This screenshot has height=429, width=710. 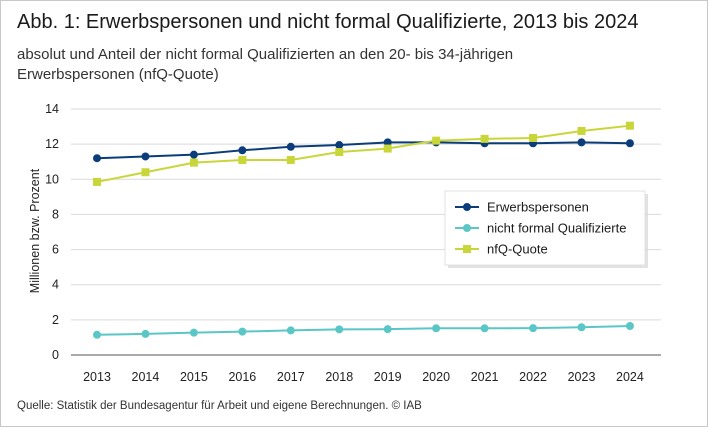 What do you see at coordinates (35, 230) in the screenshot?
I see `y-axis-label: Millionen bzw. Prozent` at bounding box center [35, 230].